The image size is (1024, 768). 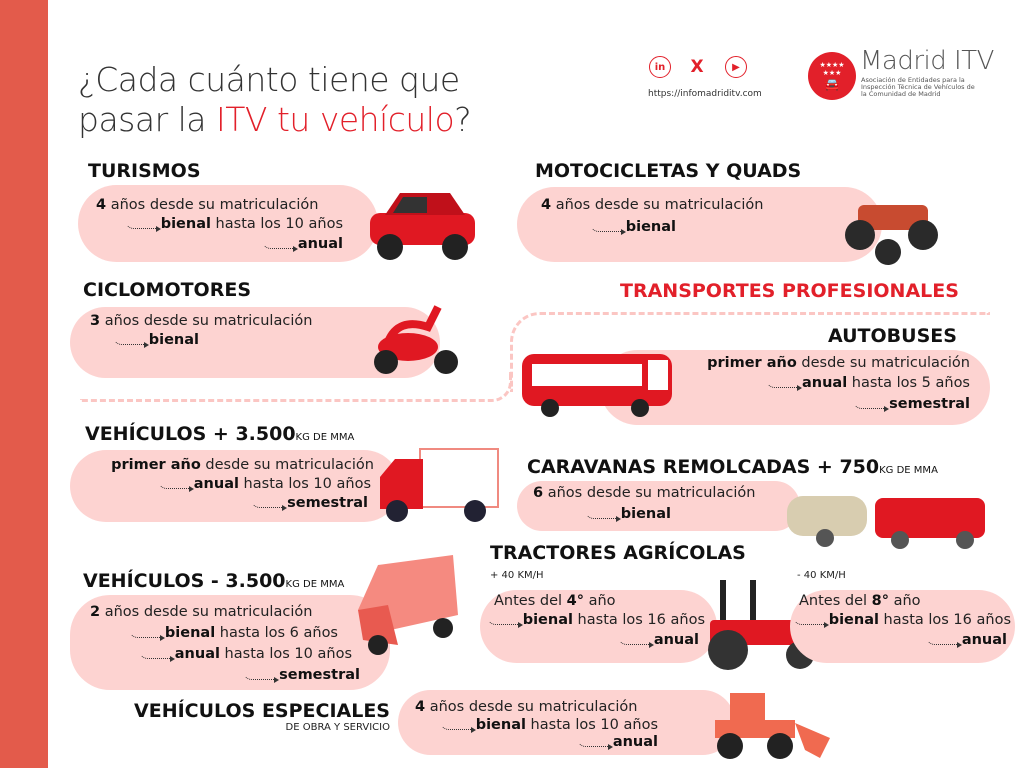 I want to click on logo-emblem: ★★★★ ★★★ 🚘, so click(x=832, y=76).